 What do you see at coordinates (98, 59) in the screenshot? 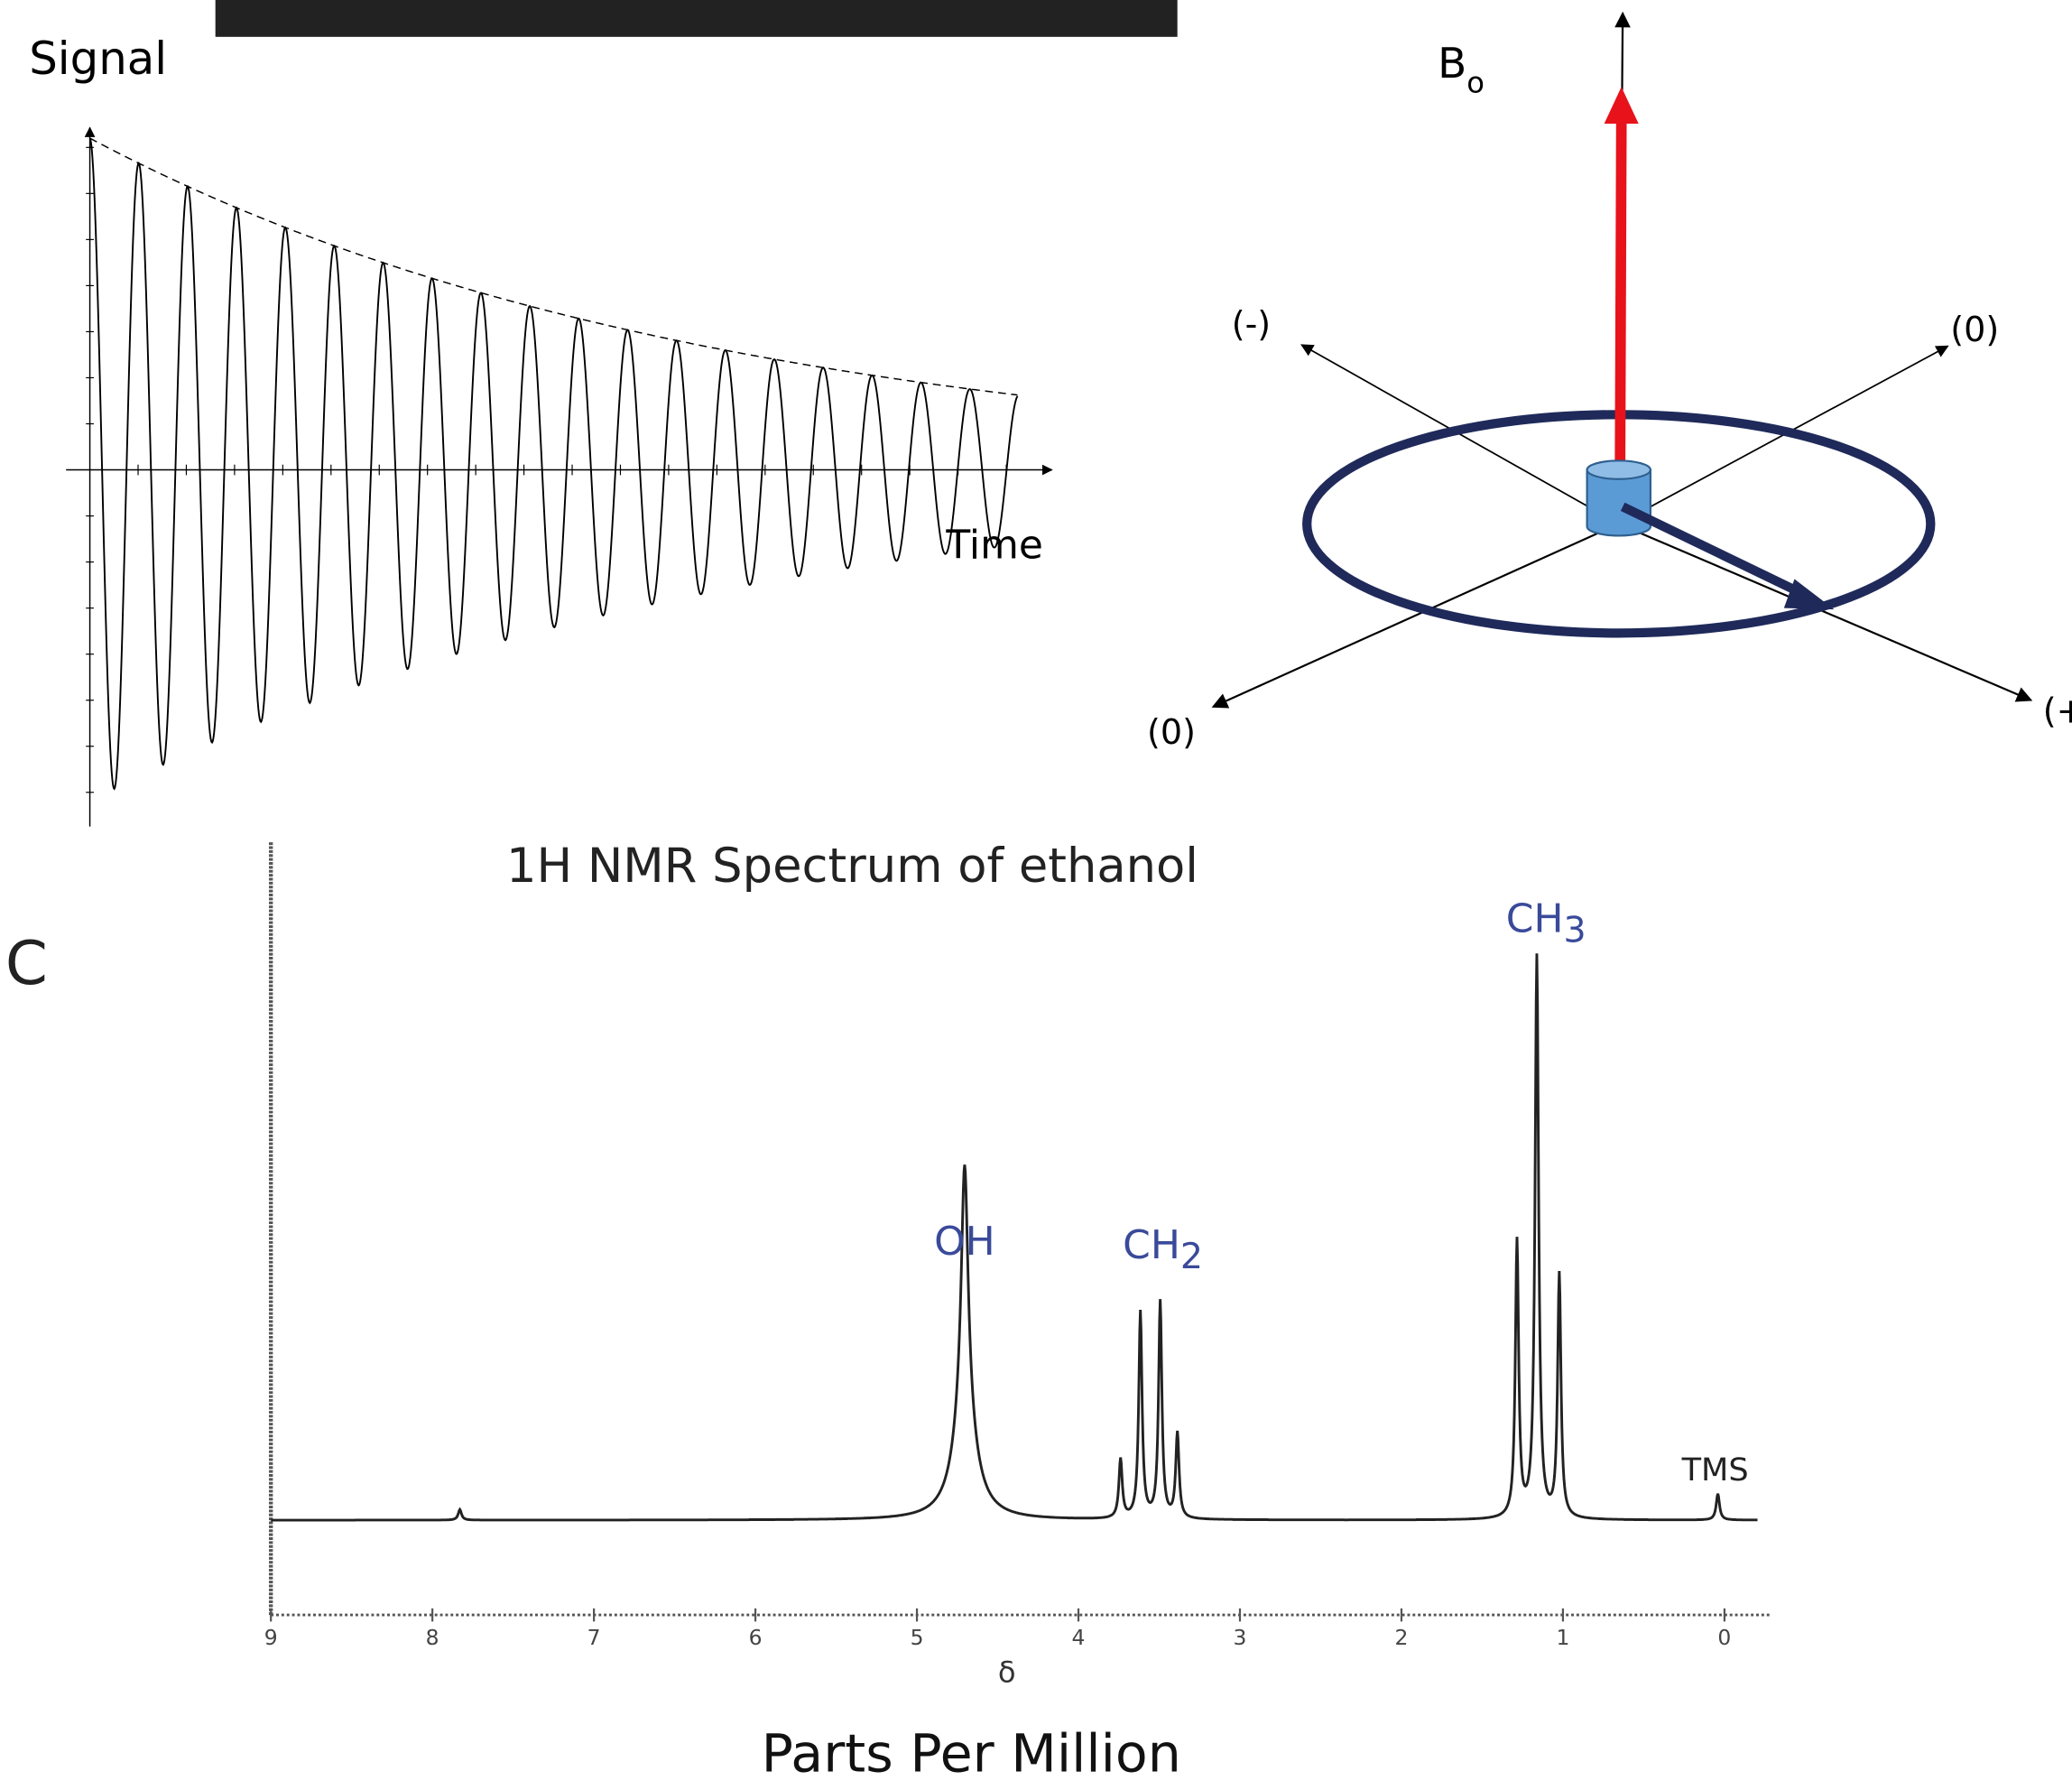
I see `fid-y-label: Signal` at bounding box center [98, 59].